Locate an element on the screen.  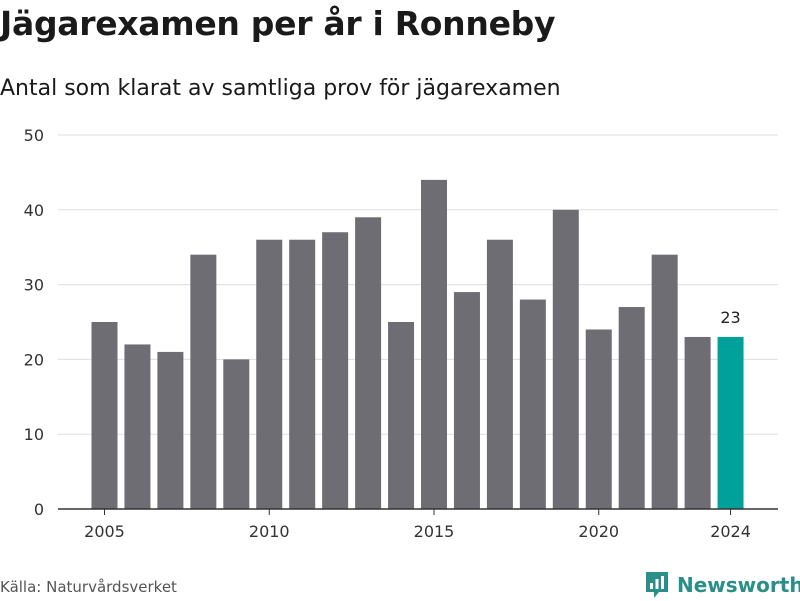
bar-2013 is located at coordinates (368, 363).